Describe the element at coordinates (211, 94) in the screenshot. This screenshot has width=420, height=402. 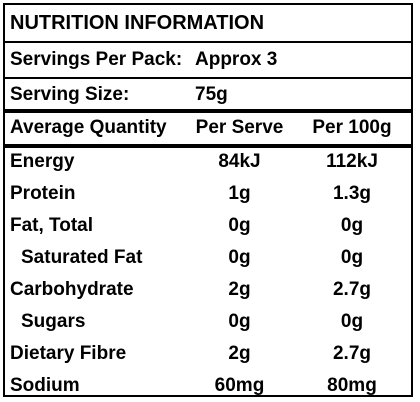
I see `serving-size-value: 75g` at that location.